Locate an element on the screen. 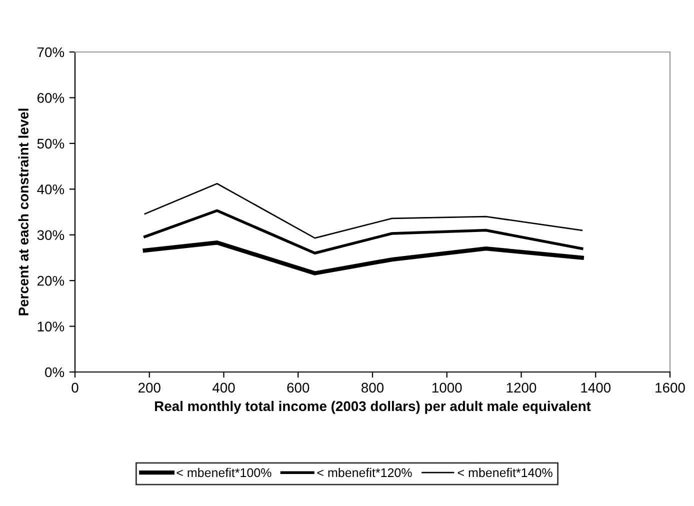 This screenshot has height=506, width=694. x-tick-label: 800 is located at coordinates (373, 387).